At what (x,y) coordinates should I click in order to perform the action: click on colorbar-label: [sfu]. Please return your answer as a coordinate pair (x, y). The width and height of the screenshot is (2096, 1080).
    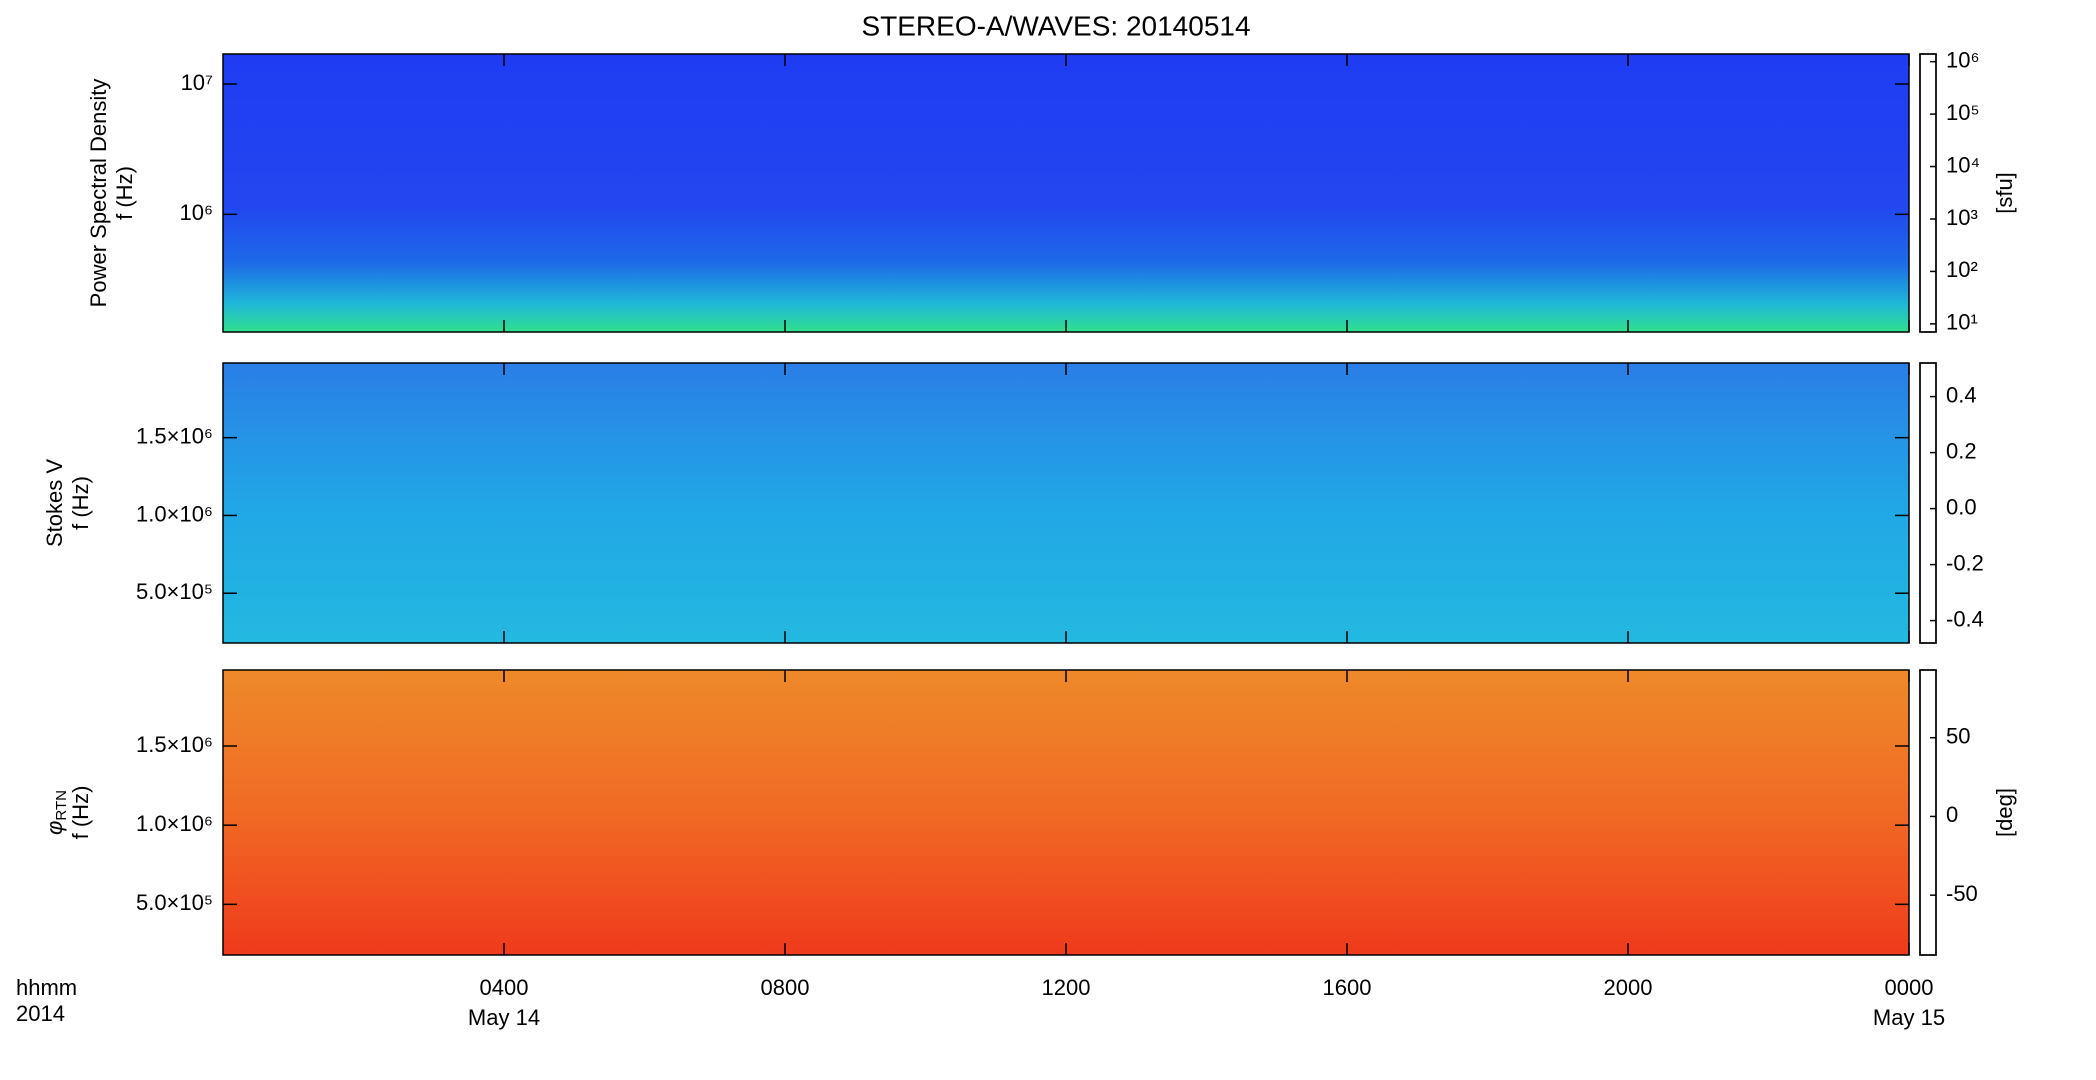
    Looking at the image, I should click on (2004, 193).